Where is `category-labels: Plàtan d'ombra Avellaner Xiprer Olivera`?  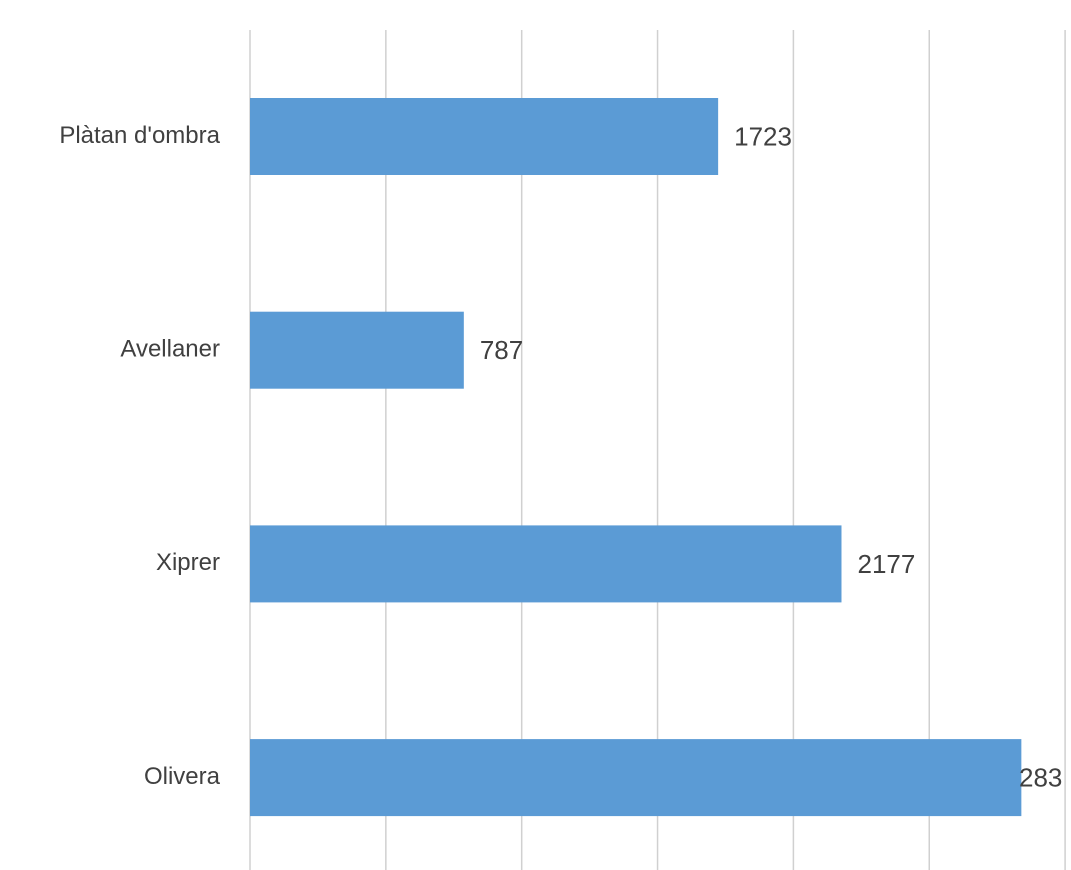
category-labels: Plàtan d'ombra Avellaner Xiprer Olivera is located at coordinates (139, 456).